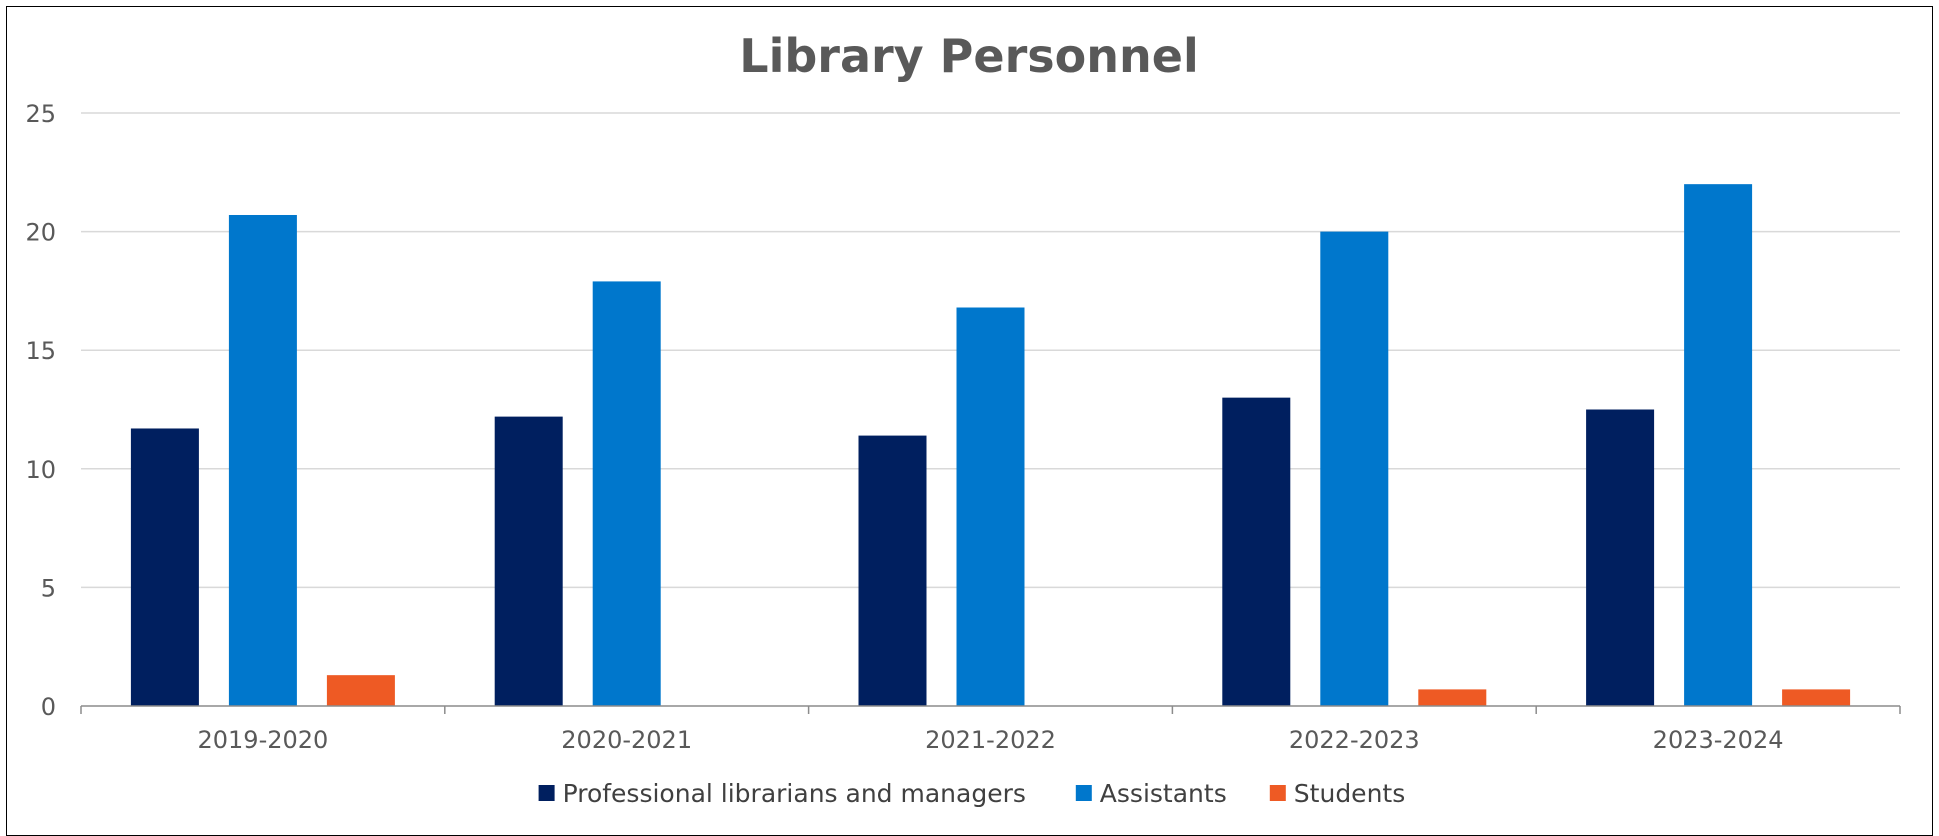 The height and width of the screenshot is (836, 1939). What do you see at coordinates (990, 506) in the screenshot?
I see `bar-assistants-2021-2022` at bounding box center [990, 506].